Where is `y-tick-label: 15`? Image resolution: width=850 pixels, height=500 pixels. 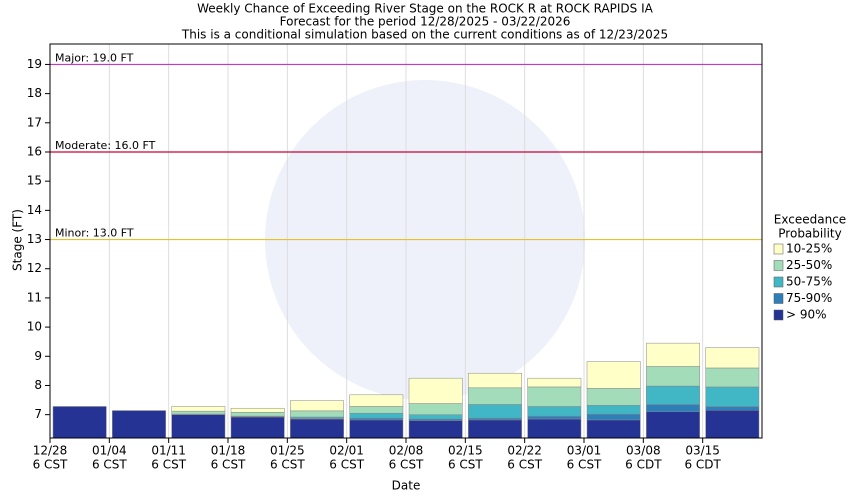
y-tick-label: 15 is located at coordinates (34, 181).